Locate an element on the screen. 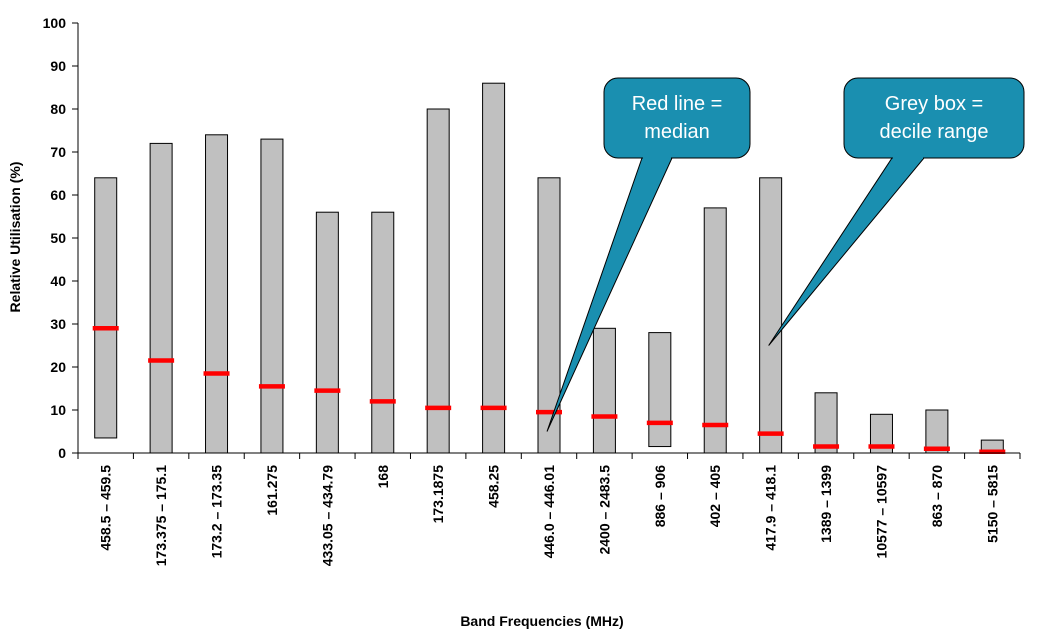 The width and height of the screenshot is (1040, 633). y-axis-ticks: 0 10 20 30 40 50 60 70 80 90 100 is located at coordinates (60, 238).